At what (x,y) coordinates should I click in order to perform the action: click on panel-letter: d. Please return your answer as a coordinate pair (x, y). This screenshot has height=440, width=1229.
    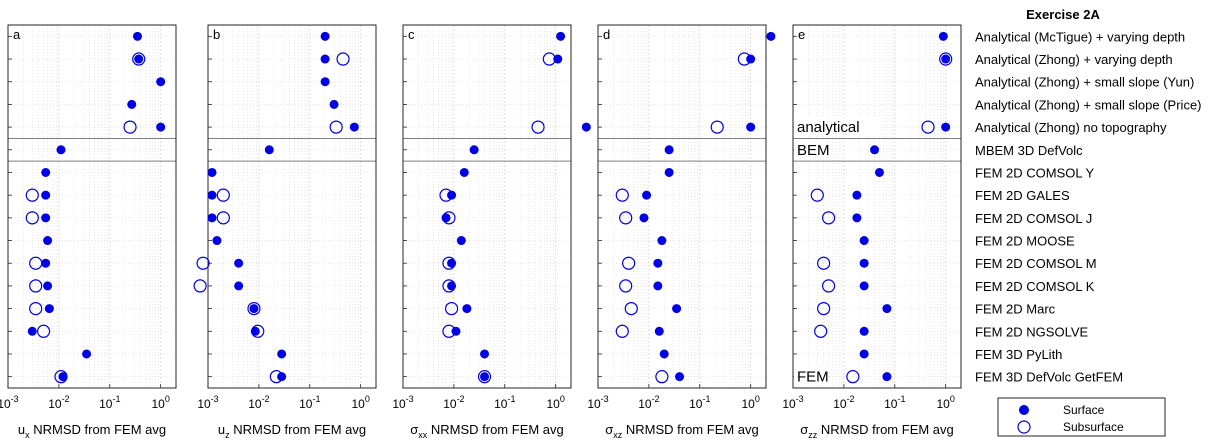
    Looking at the image, I should click on (606, 34).